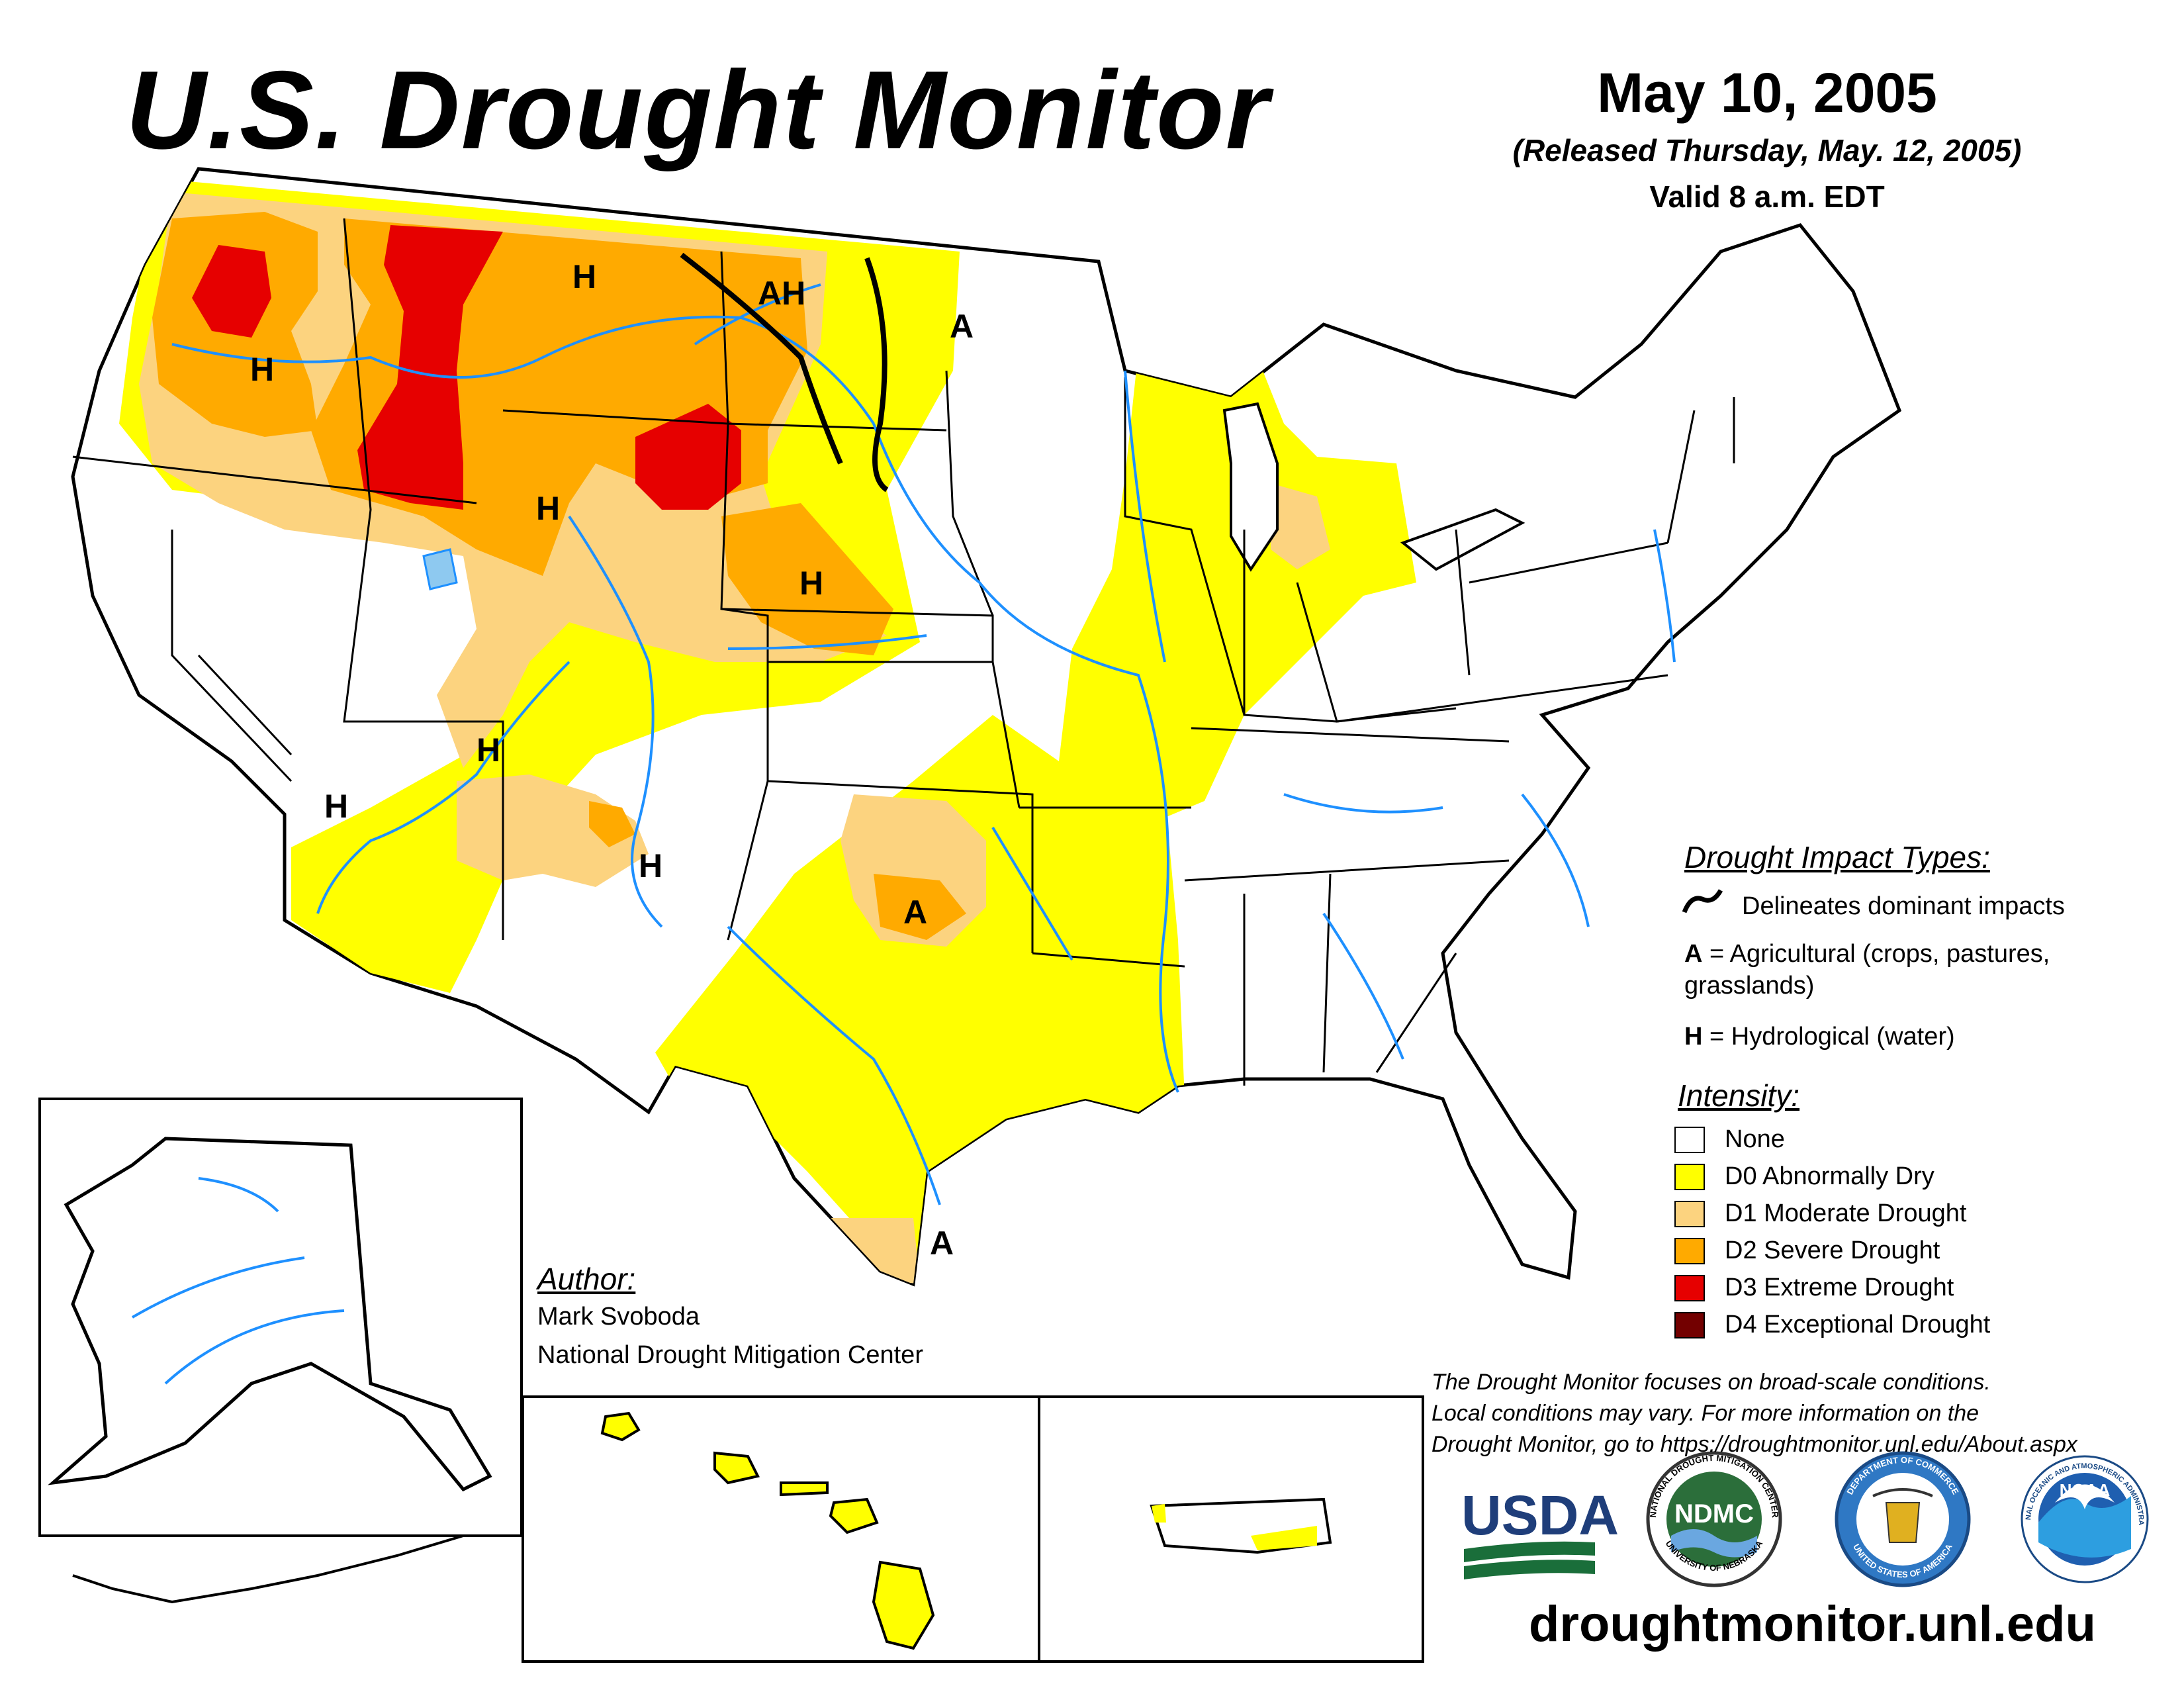 The height and width of the screenshot is (1688, 2184). Describe the element at coordinates (1284, 1538) in the screenshot. I see `puerto-rico-d0` at that location.